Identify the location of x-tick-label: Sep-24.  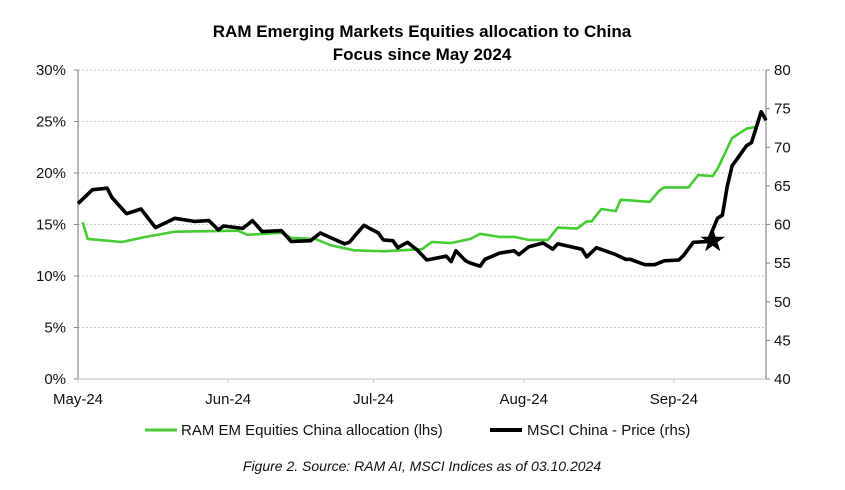
(674, 399).